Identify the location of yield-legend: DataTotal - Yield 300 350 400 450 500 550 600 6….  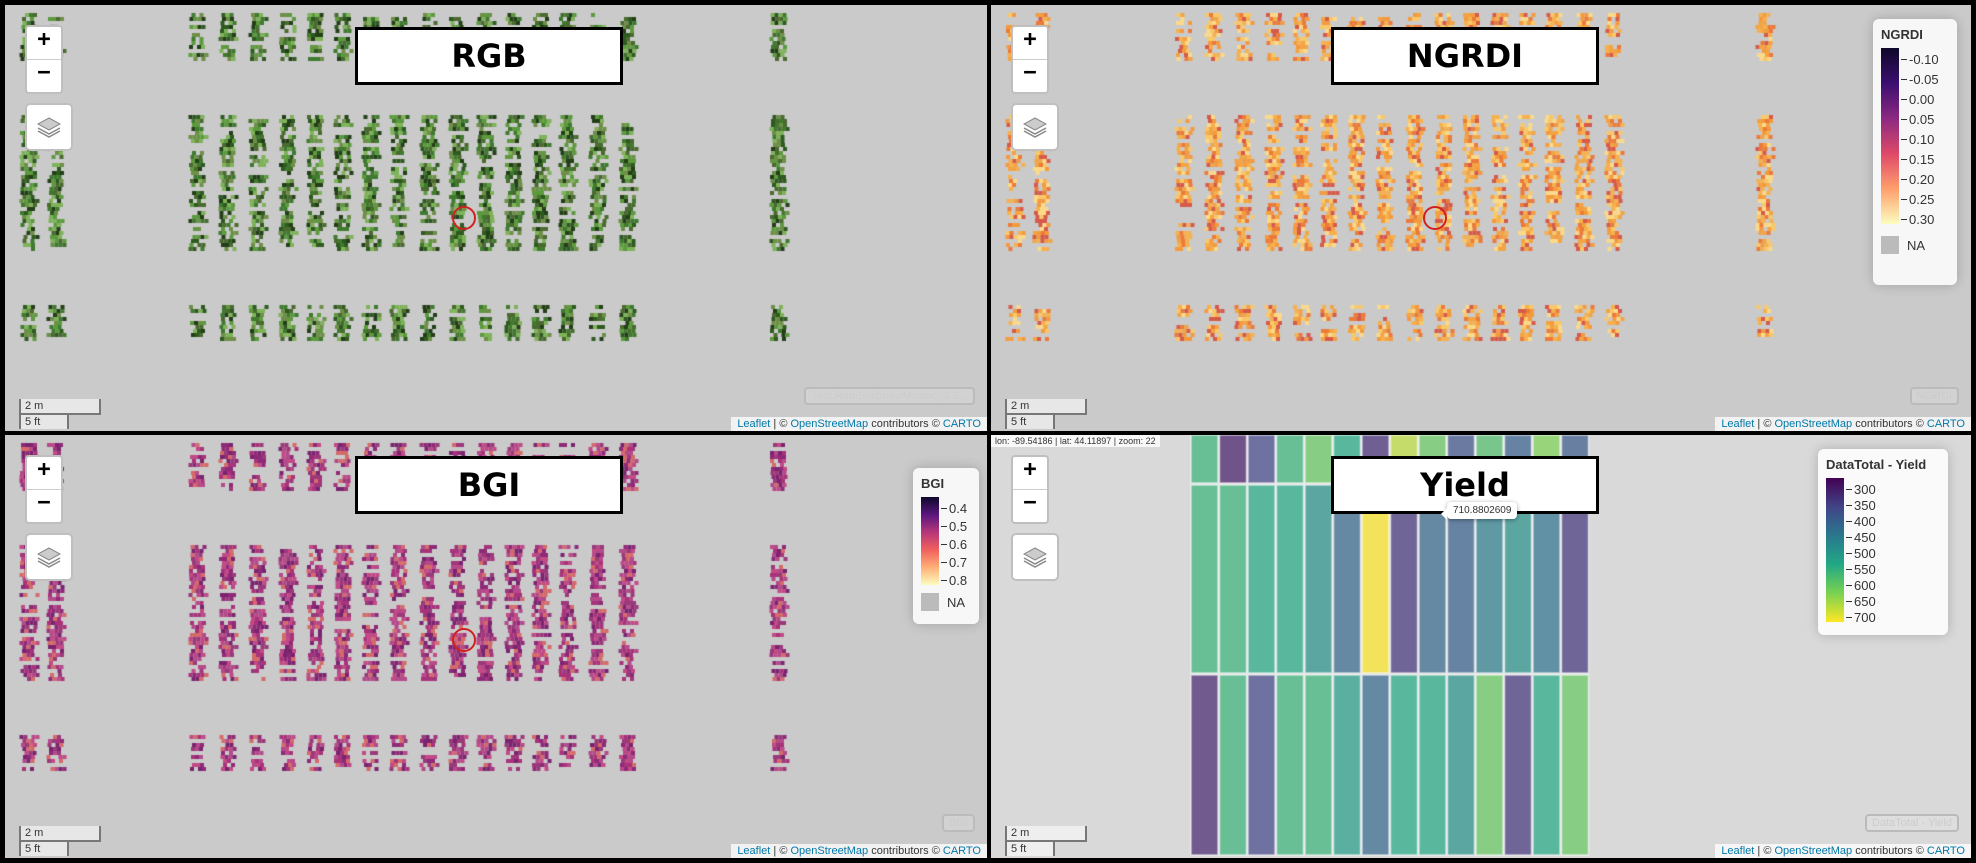
(1883, 542).